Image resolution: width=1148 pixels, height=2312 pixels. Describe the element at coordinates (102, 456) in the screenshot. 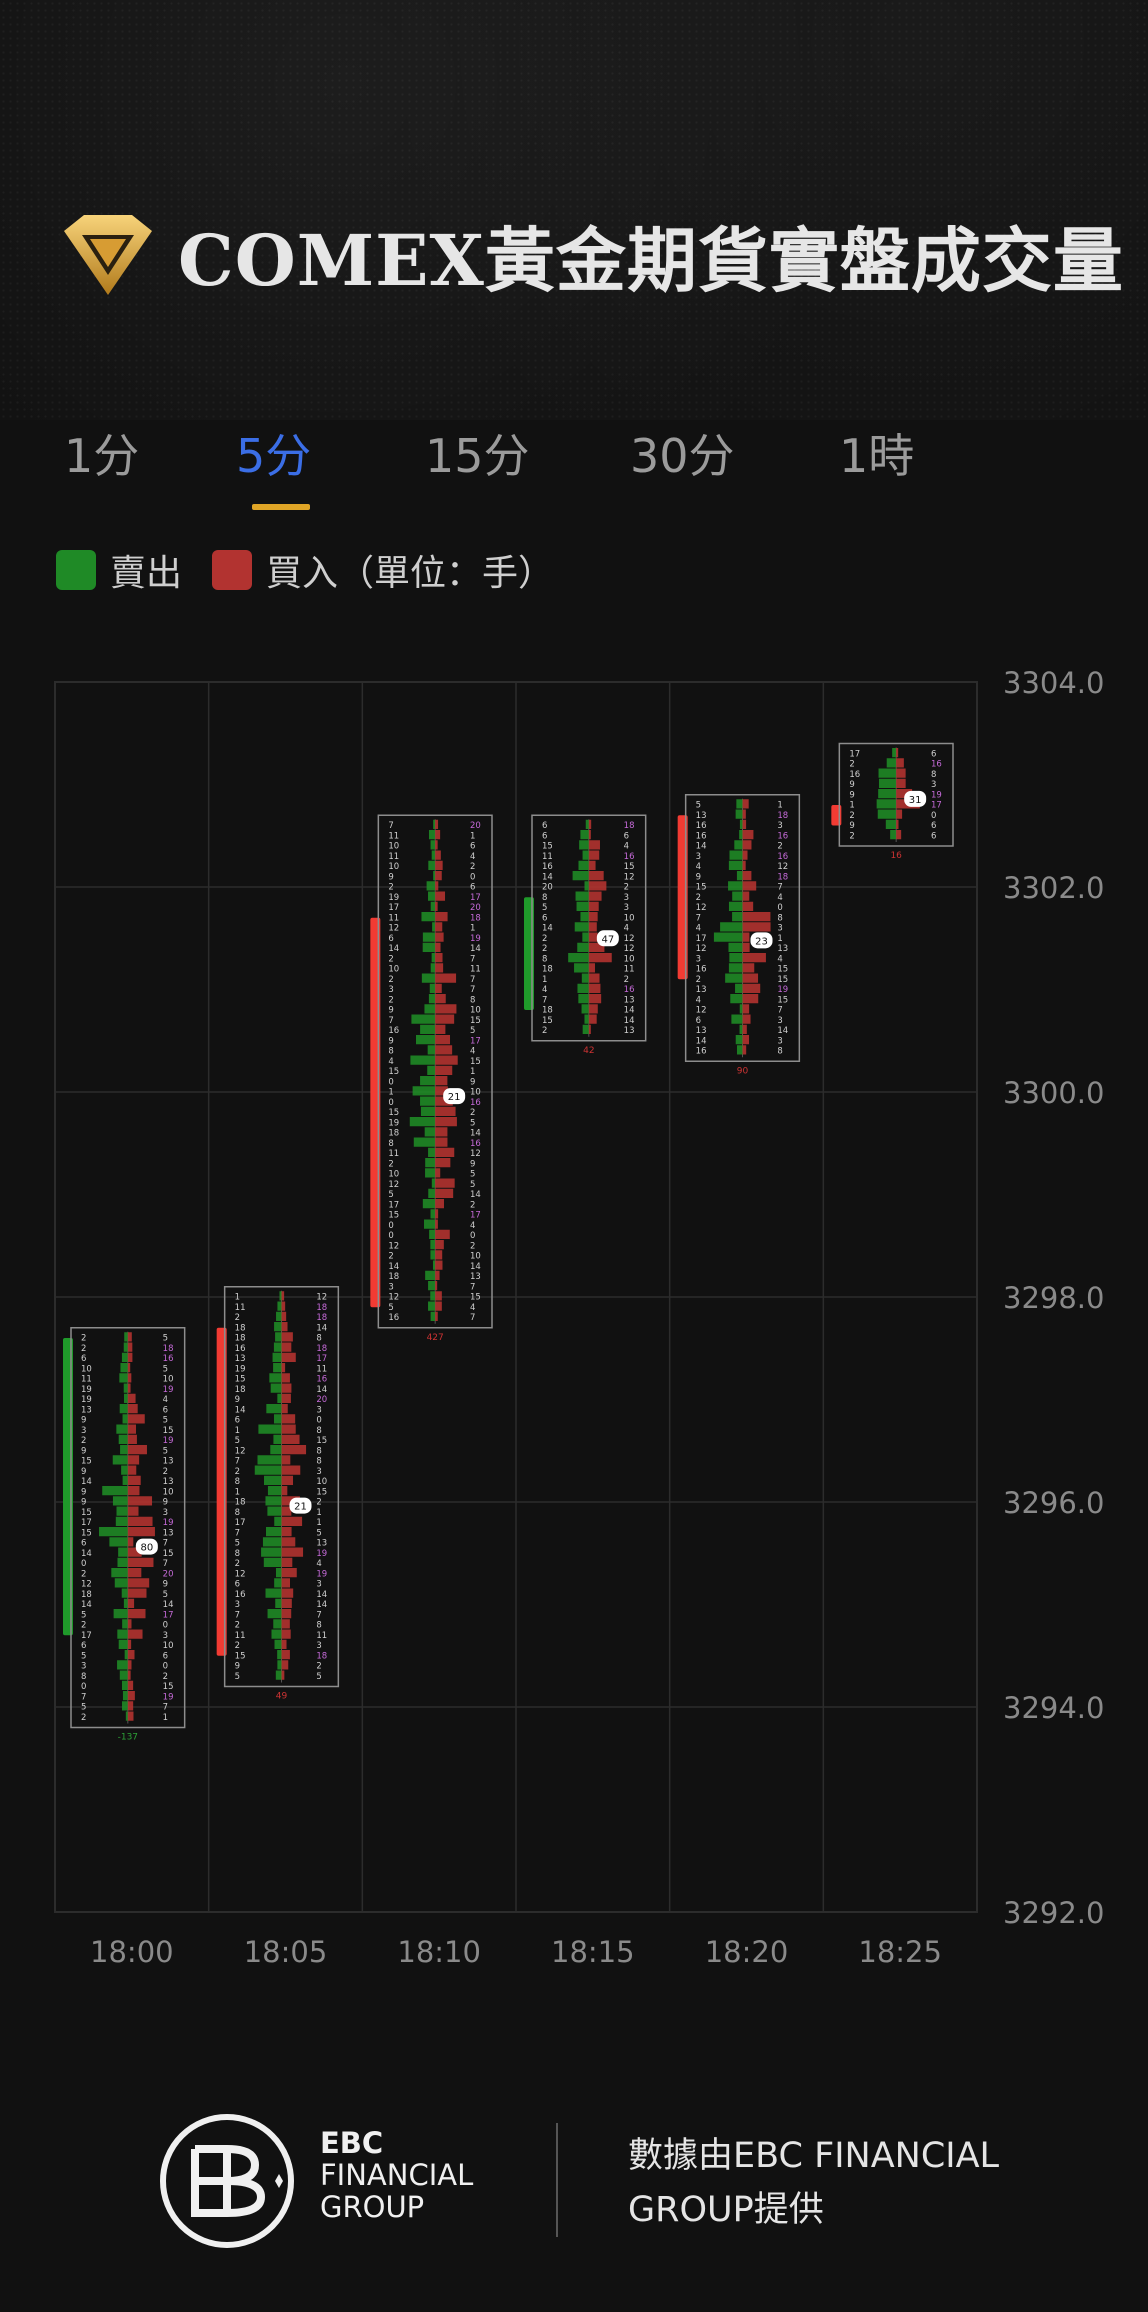

I see `tab-1-minute: 1分` at that location.